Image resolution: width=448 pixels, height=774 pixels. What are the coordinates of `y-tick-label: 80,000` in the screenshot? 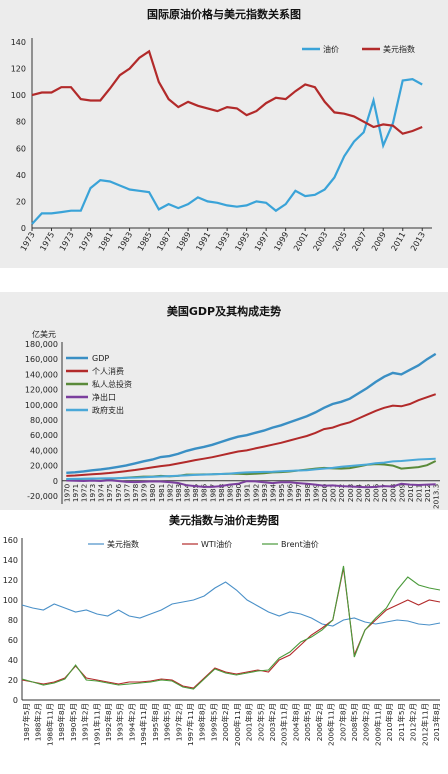 It's located at (44, 420).